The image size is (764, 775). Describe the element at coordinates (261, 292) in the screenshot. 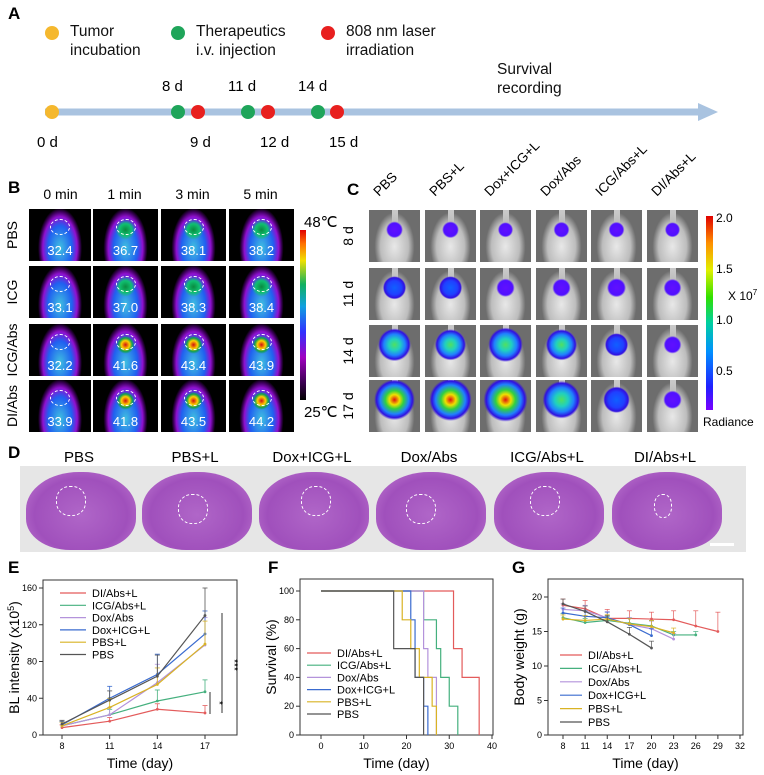

I see `thermal-image: 38.4` at that location.